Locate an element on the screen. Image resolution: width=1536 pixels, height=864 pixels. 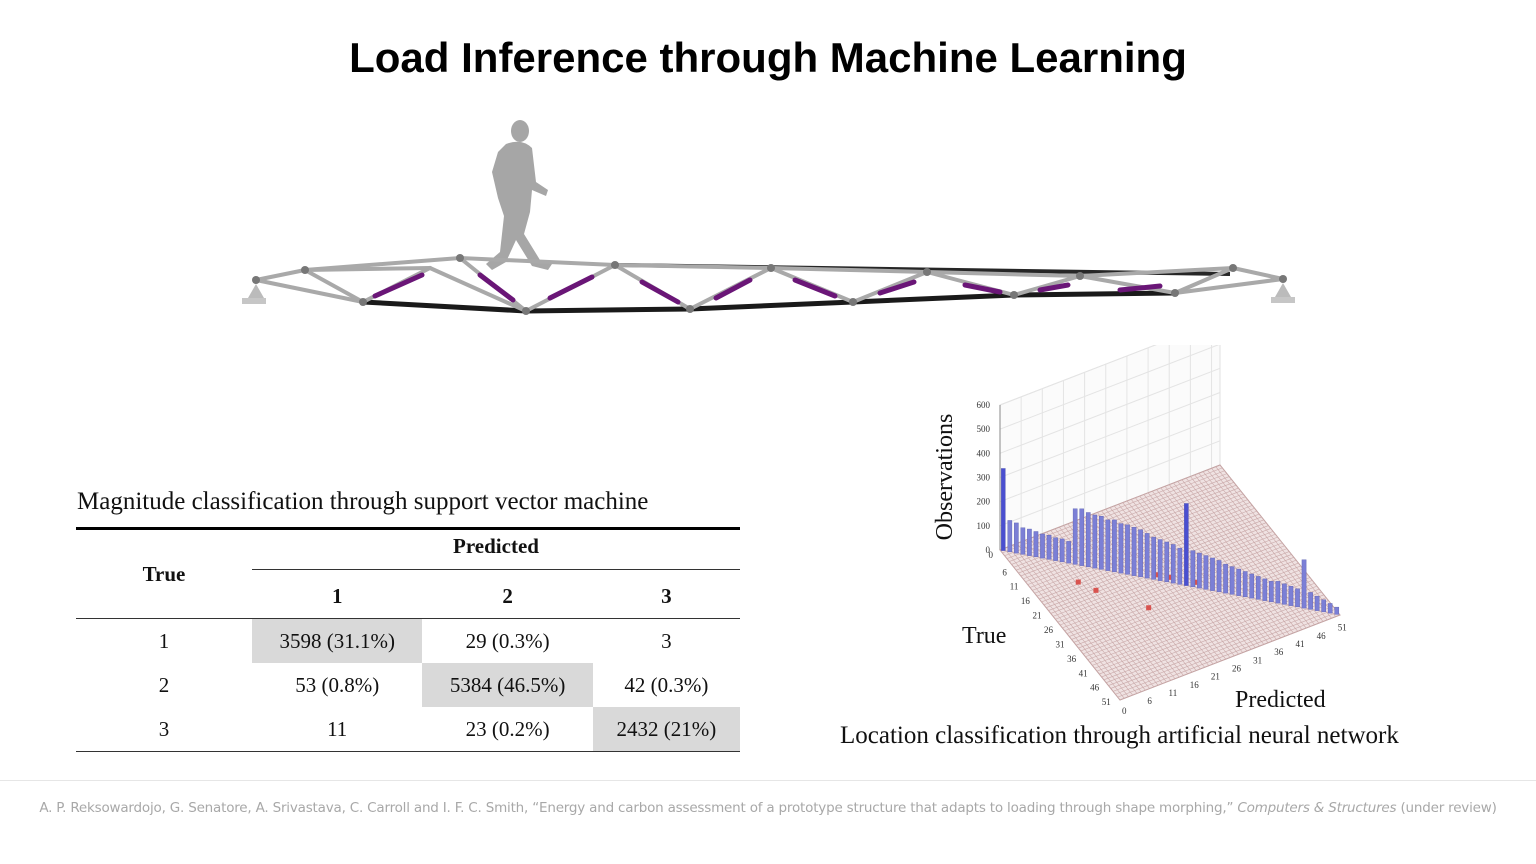
true-tick-label: 21 is located at coordinates (1036, 616).